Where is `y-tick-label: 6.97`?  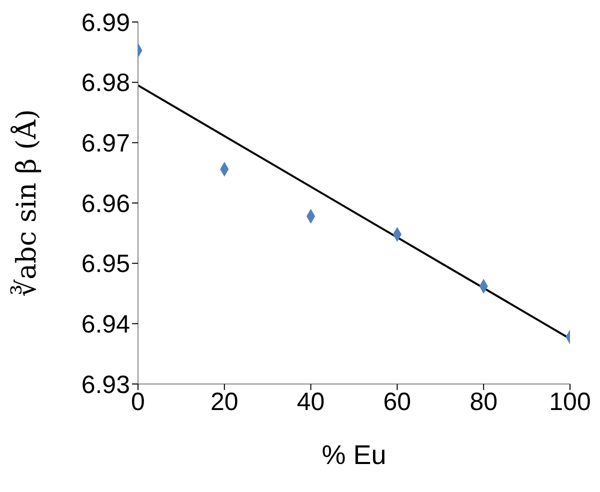
y-tick-label: 6.97 is located at coordinates (105, 144).